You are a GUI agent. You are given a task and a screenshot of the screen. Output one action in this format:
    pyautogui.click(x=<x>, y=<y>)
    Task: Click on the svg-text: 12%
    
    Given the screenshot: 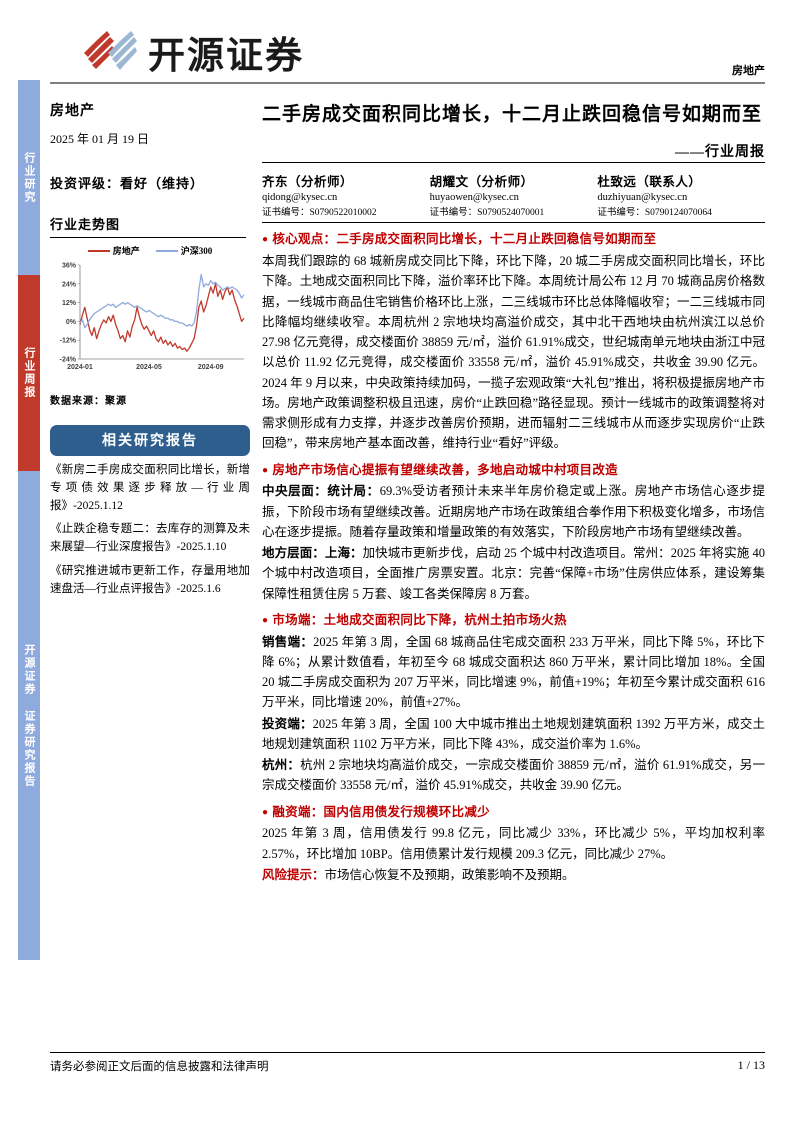 What is the action you would take?
    pyautogui.click(x=69, y=303)
    